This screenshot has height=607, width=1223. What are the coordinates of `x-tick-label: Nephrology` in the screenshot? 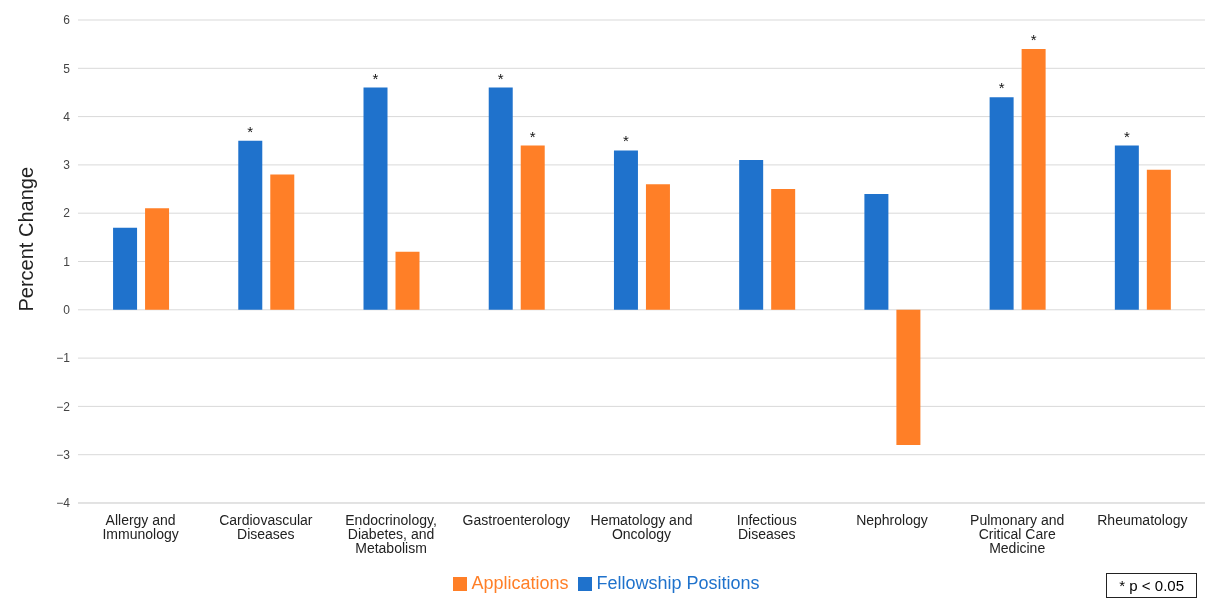 It's located at (892, 519).